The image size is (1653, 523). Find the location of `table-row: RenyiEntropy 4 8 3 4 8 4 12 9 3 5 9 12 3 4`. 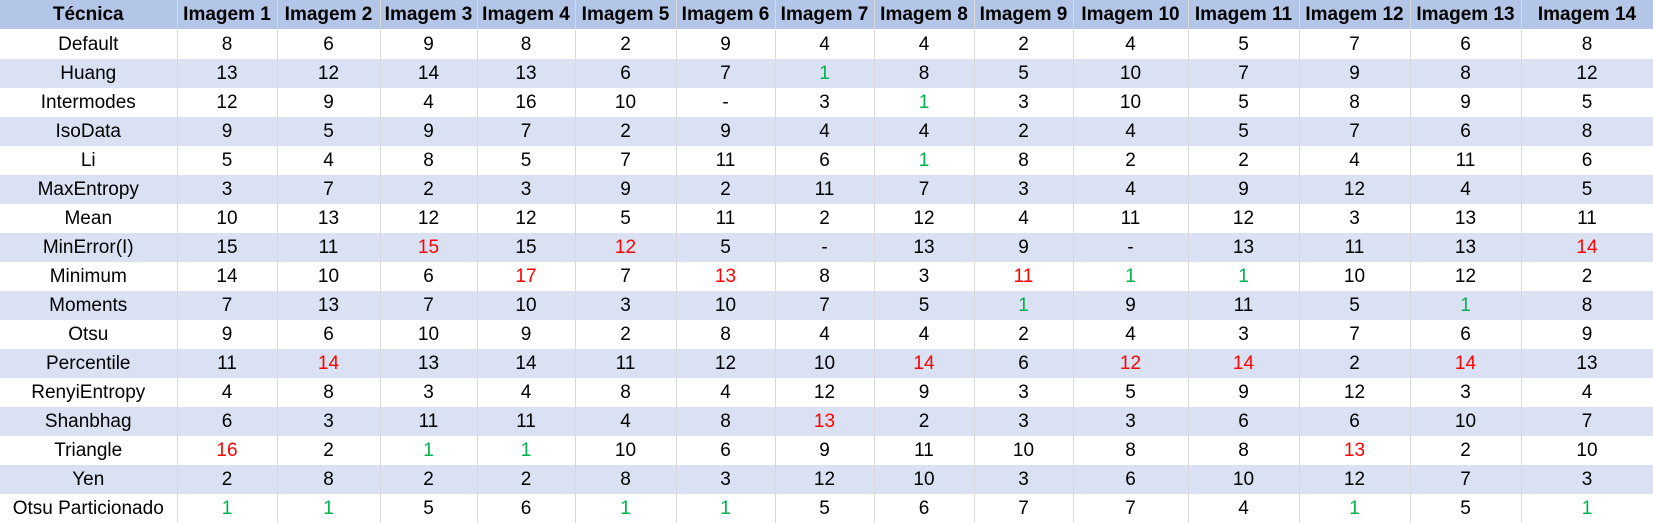

table-row: RenyiEntropy 4 8 3 4 8 4 12 9 3 5 9 12 3 4 is located at coordinates (826, 392).